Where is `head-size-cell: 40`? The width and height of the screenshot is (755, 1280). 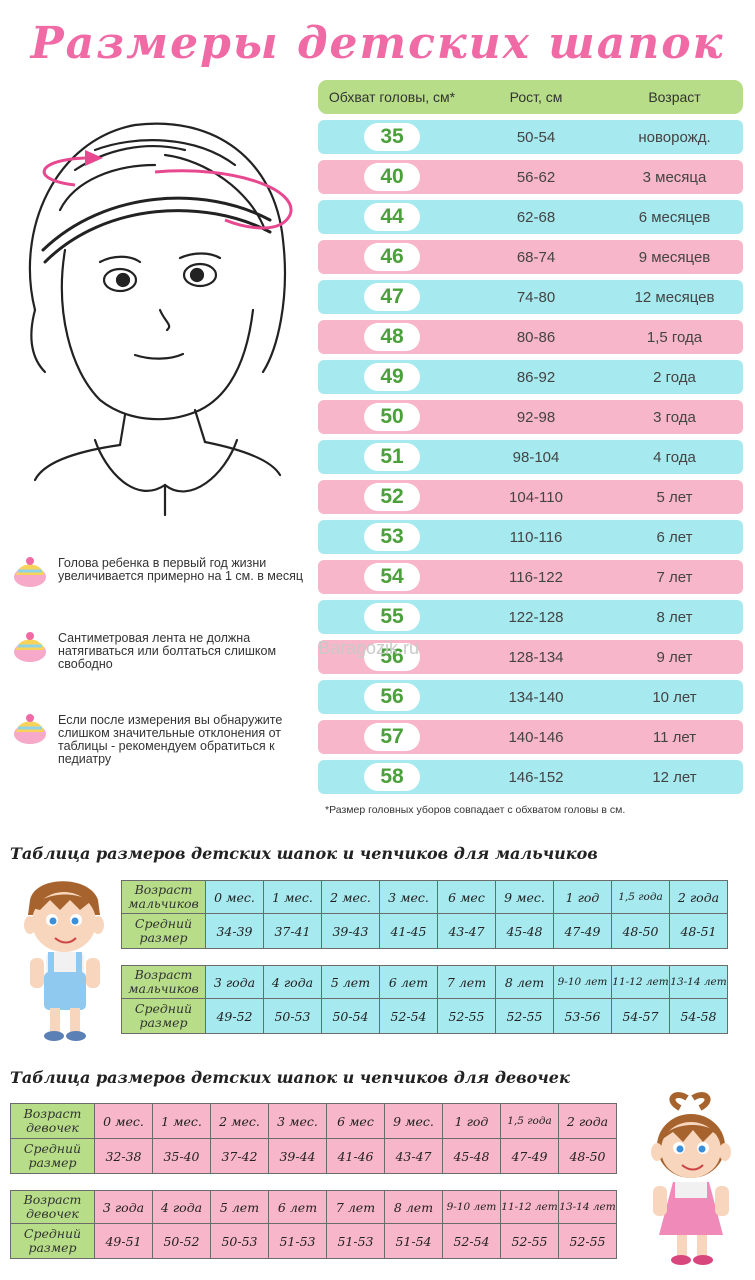 head-size-cell: 40 is located at coordinates (392, 177).